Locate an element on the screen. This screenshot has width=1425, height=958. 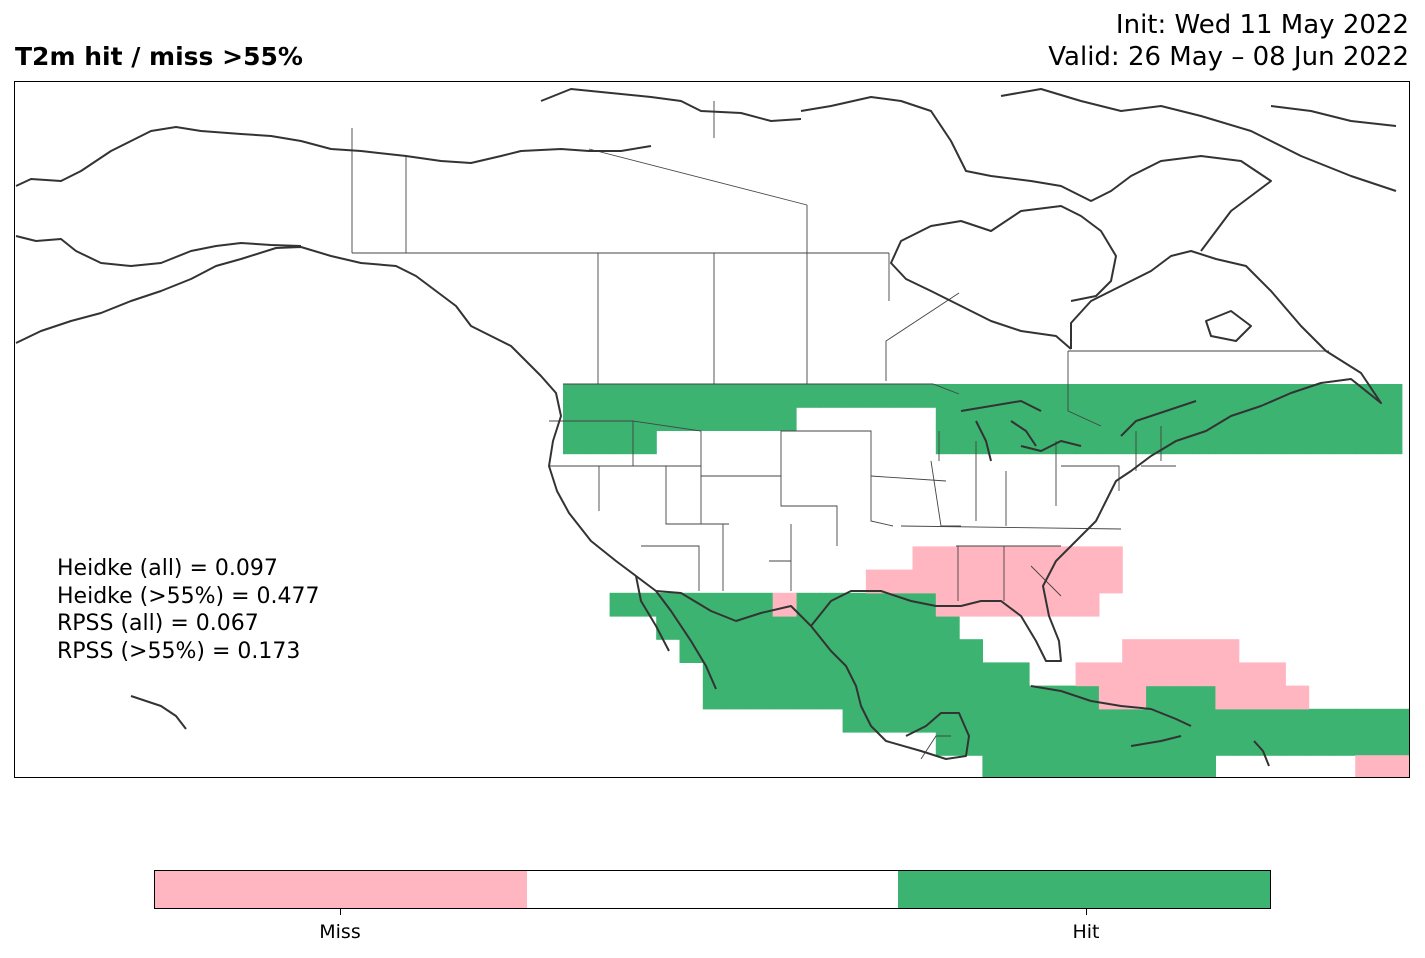
map-title: T2m hit / miss >55% is located at coordinates (159, 56).